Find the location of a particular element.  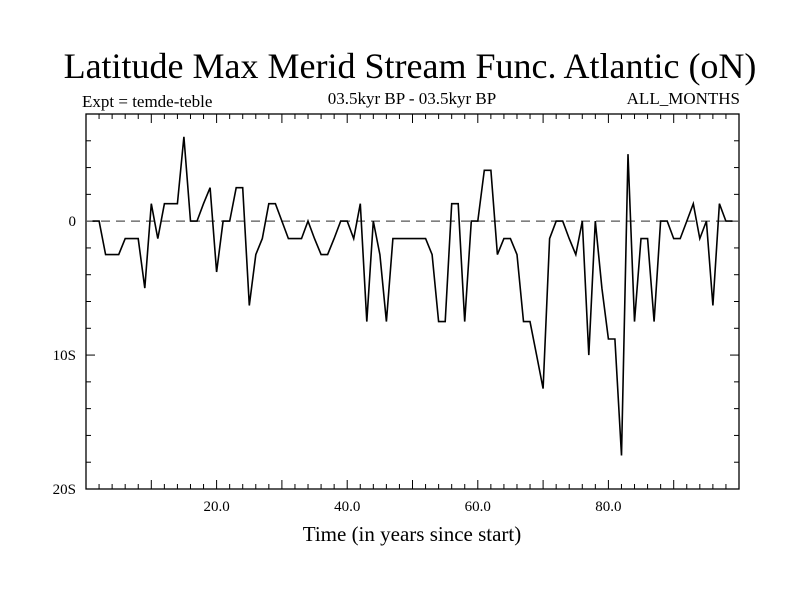

period-label: 03.5kyr BP - 03.5kyr BP is located at coordinates (412, 98).